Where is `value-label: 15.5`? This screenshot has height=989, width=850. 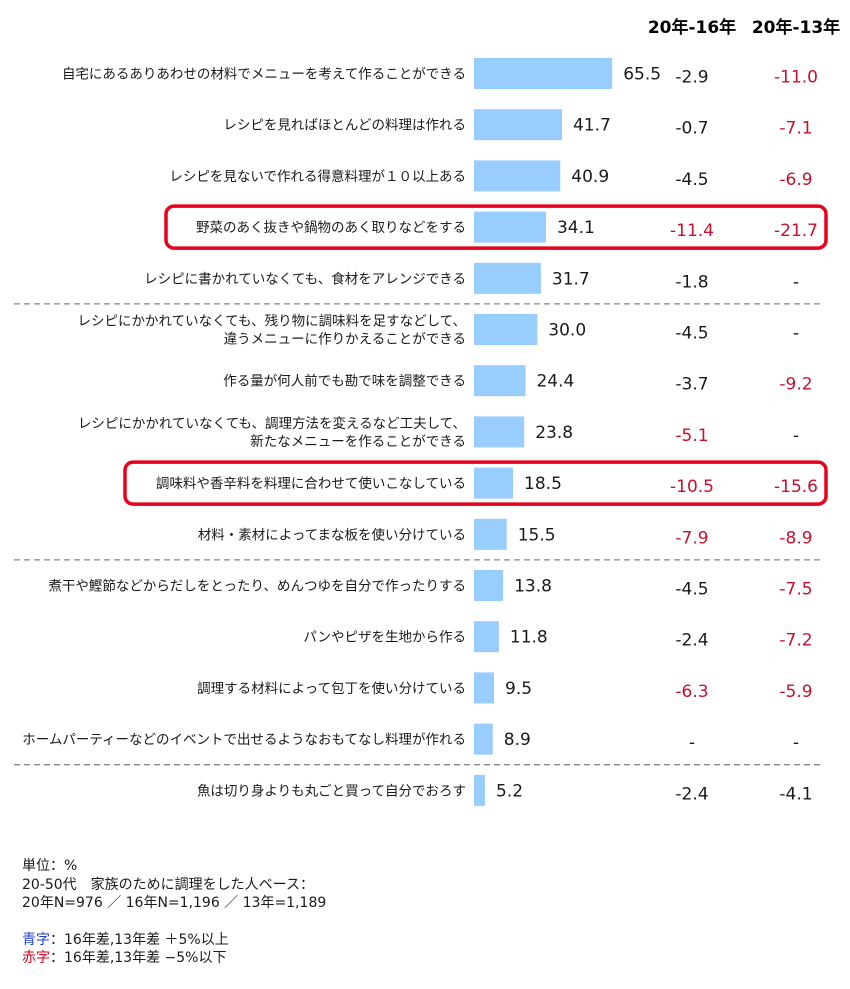 value-label: 15.5 is located at coordinates (537, 535).